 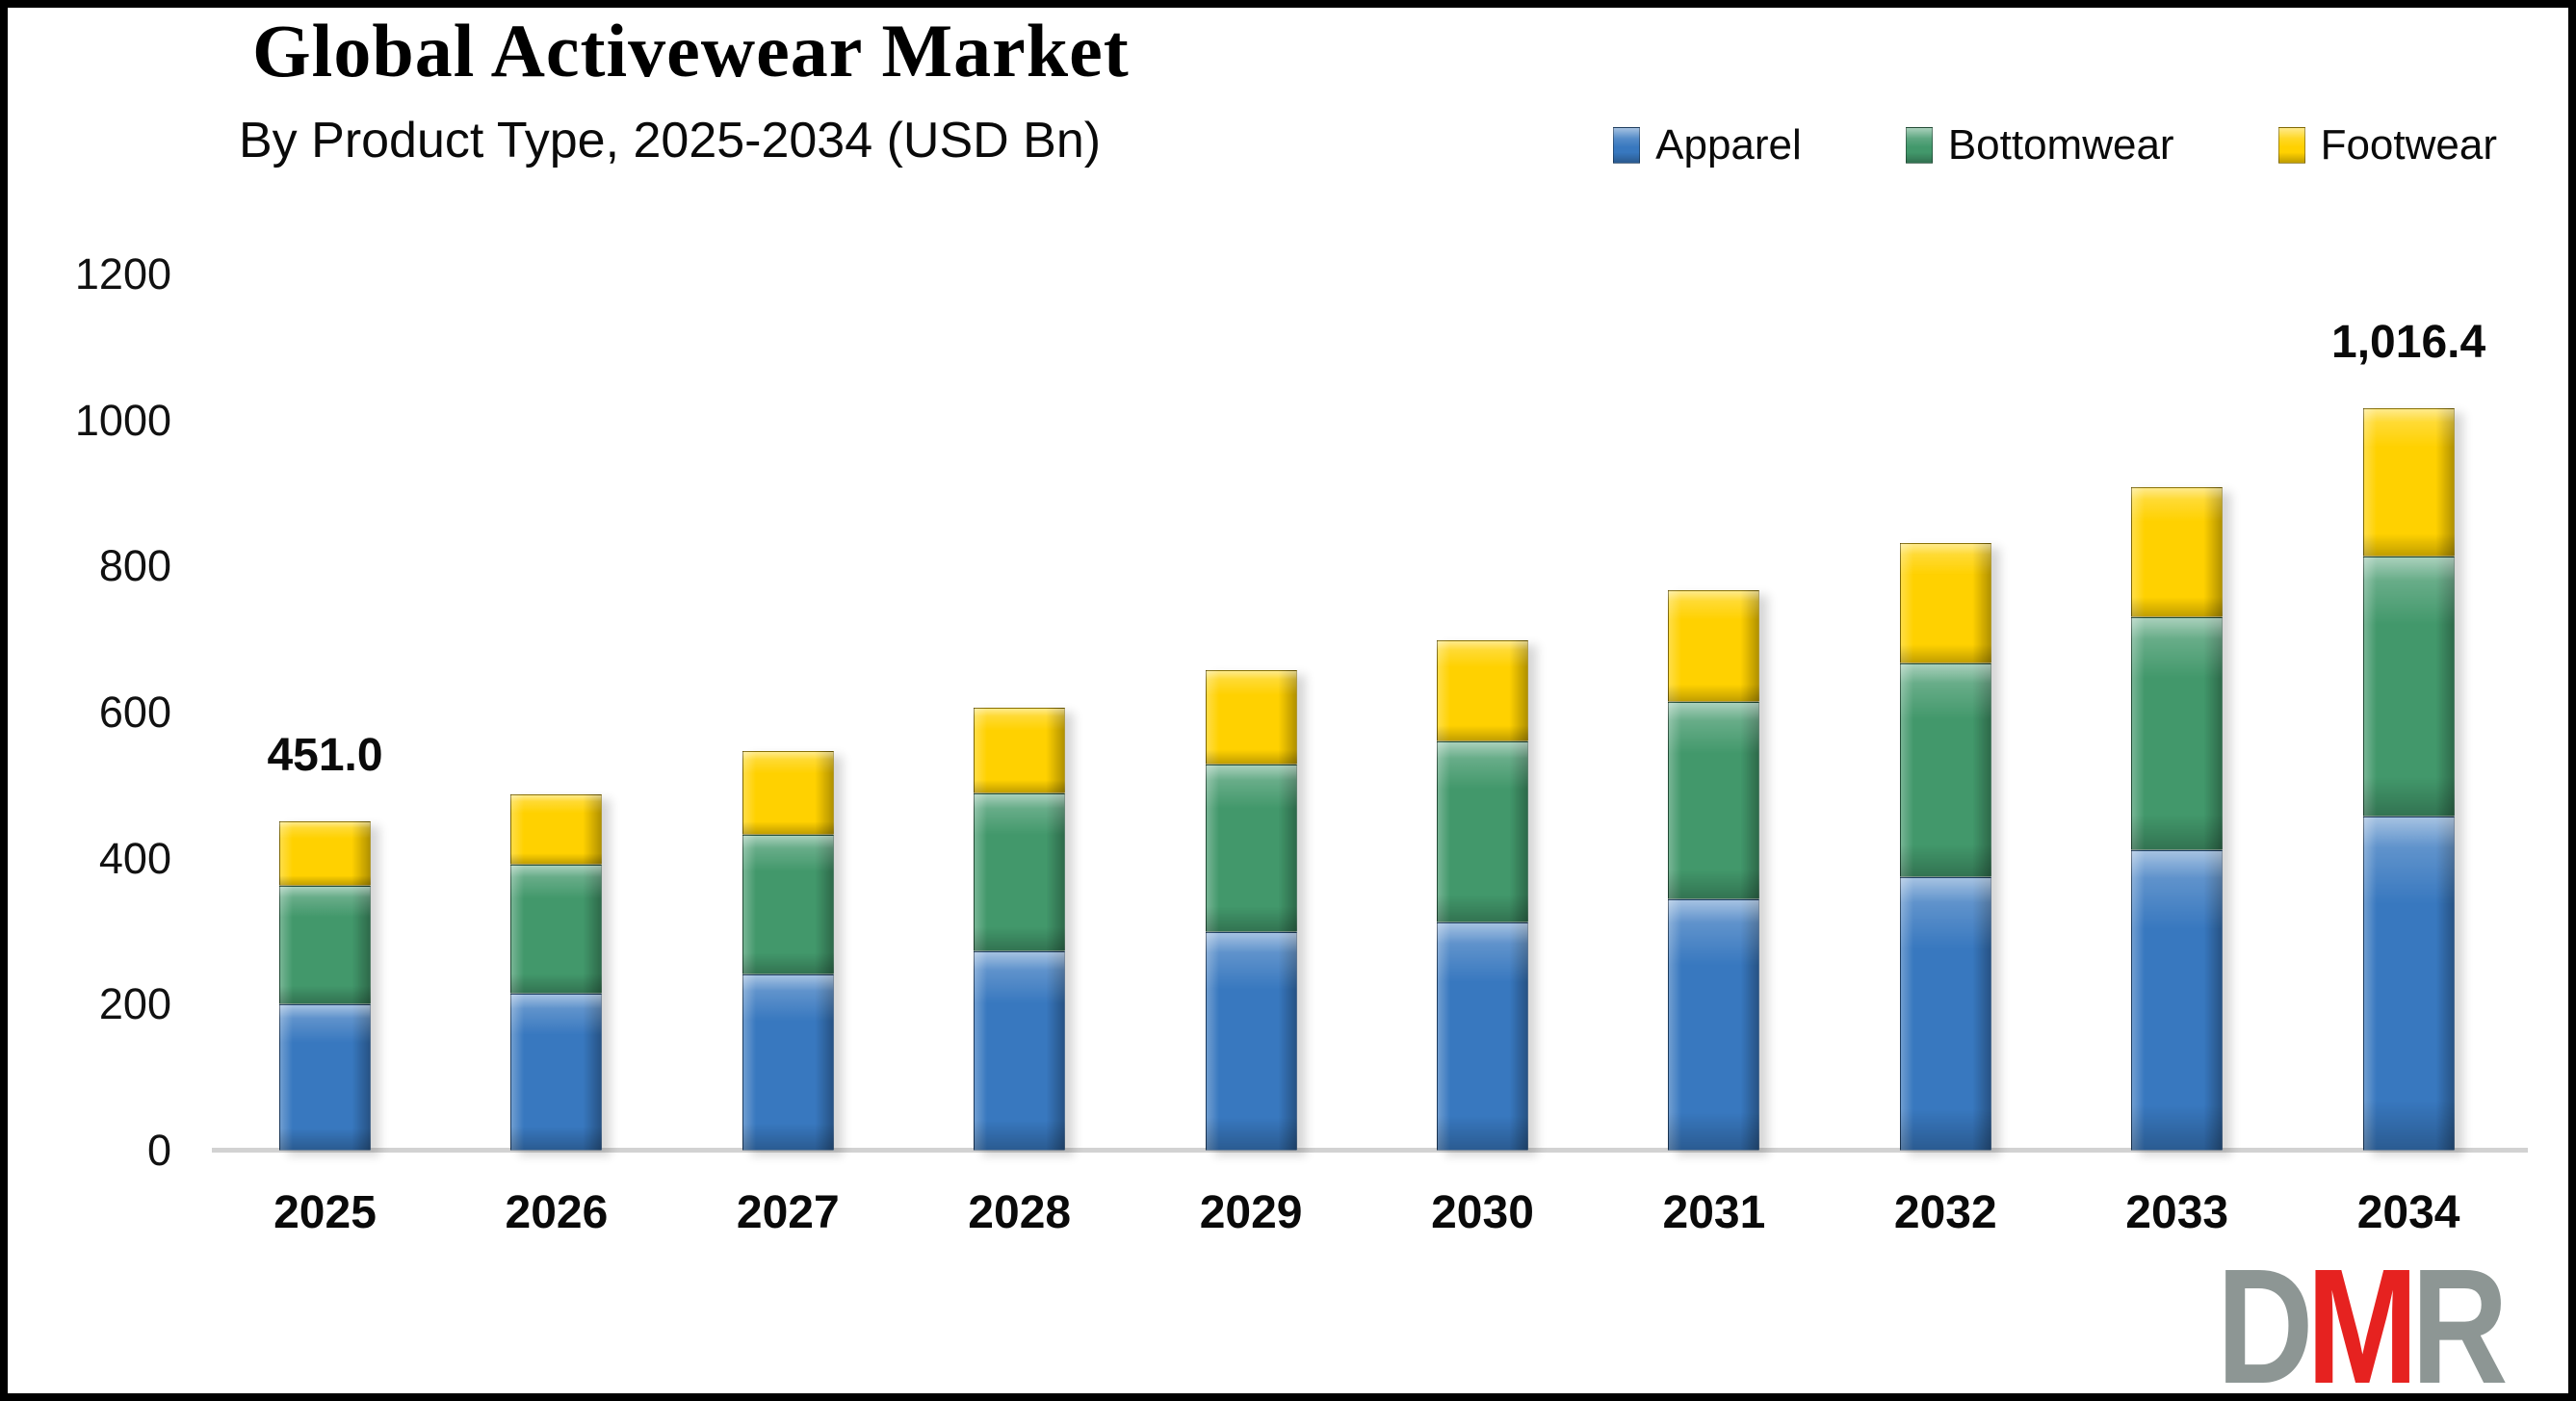 What do you see at coordinates (2408, 1213) in the screenshot?
I see `x-axis-tick-label: 2034` at bounding box center [2408, 1213].